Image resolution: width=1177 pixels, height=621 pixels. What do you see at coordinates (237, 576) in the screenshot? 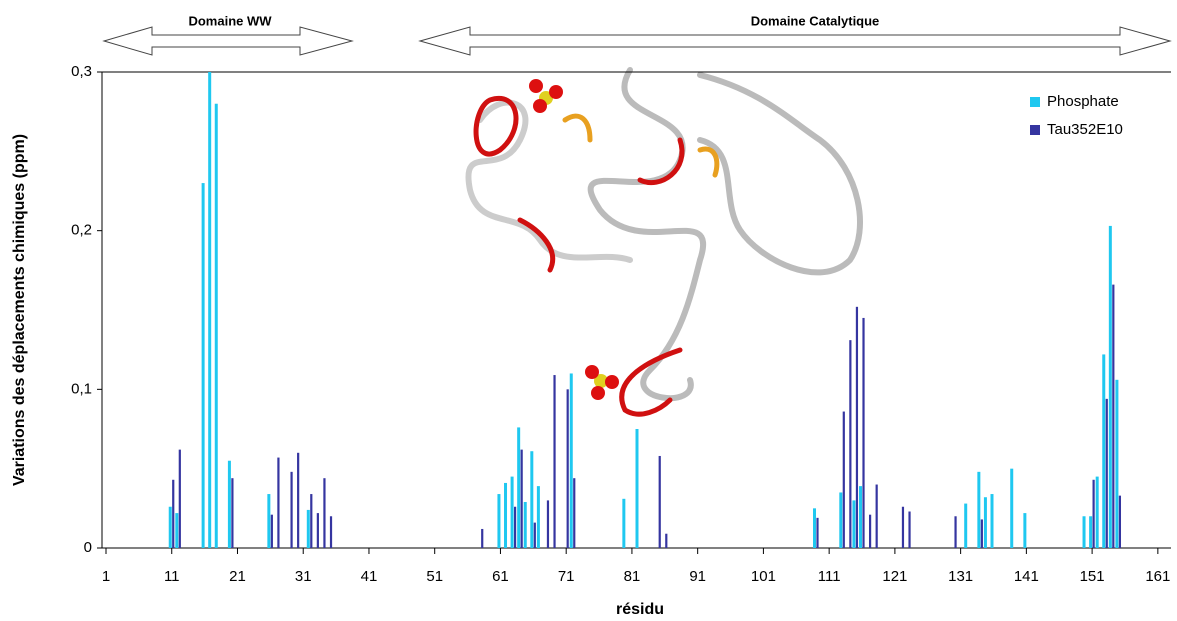
I see `x-tick-label: 21` at bounding box center [237, 576].